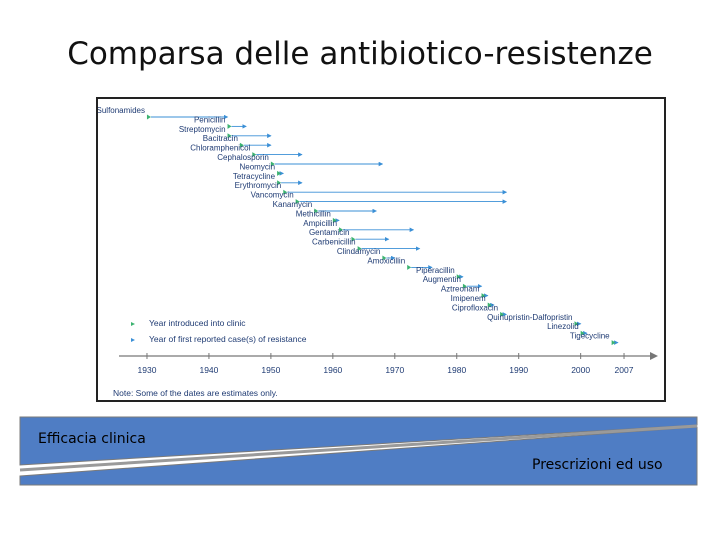  Describe the element at coordinates (360, 54) in the screenshot. I see `slide-title: Comparsa delle antibiotico-resistenze` at that location.